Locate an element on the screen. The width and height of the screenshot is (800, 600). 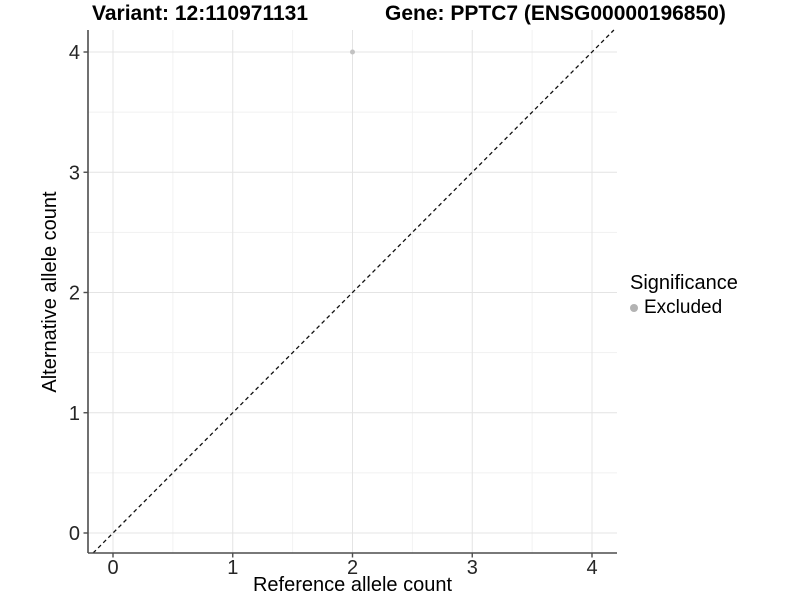
legend-key-dot-icon is located at coordinates (634, 308).